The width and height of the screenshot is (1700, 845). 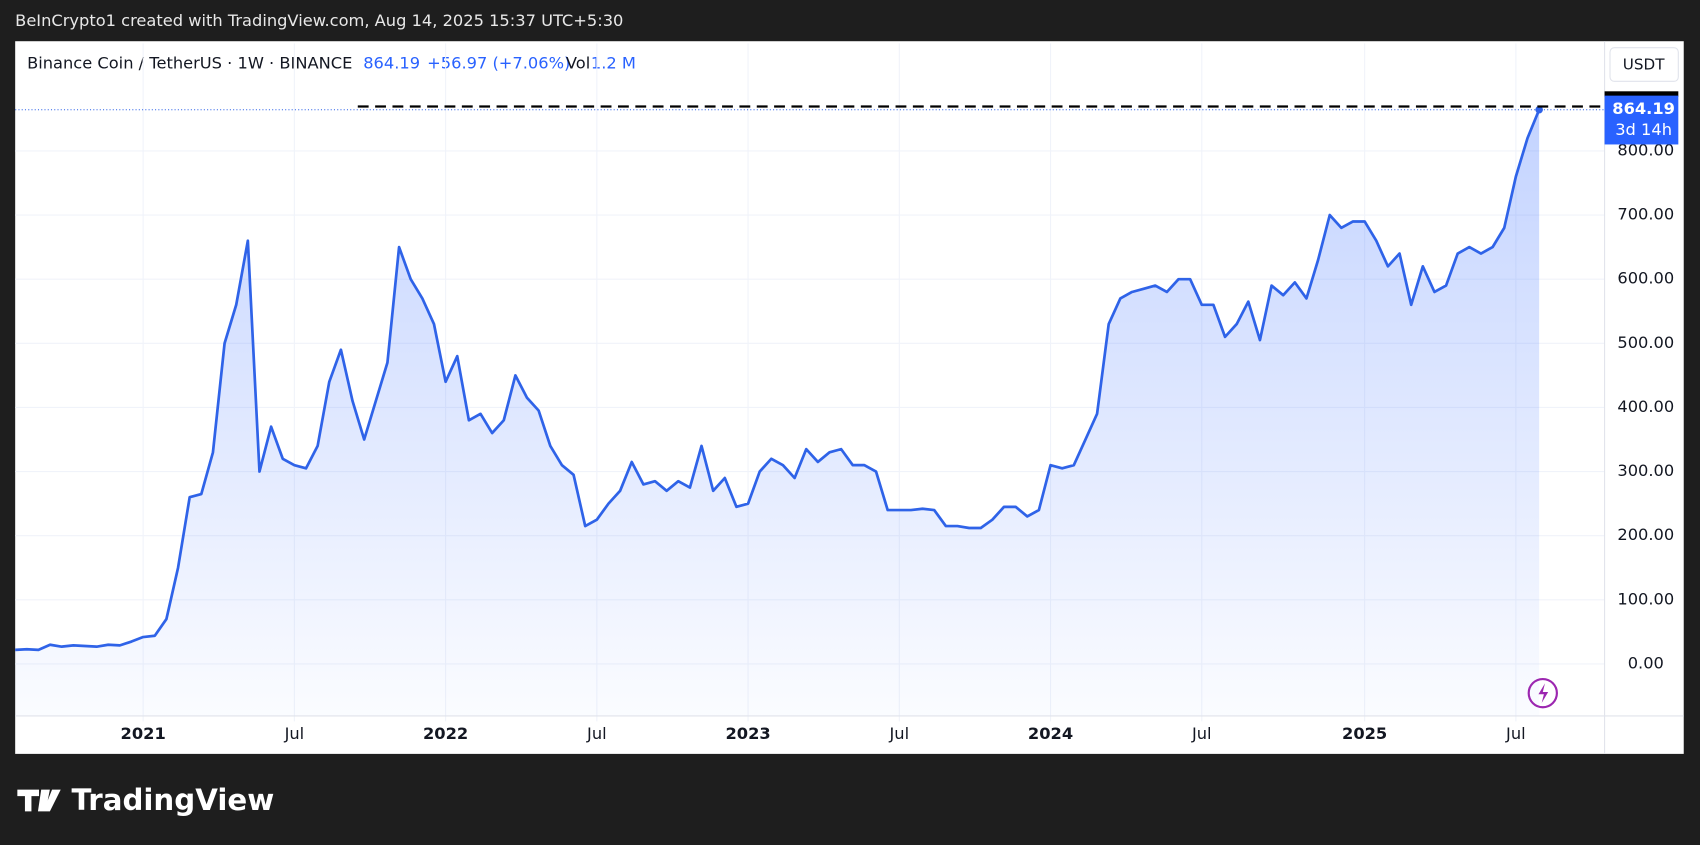 What do you see at coordinates (1645, 342) in the screenshot?
I see `y-tick-label: 500.00` at bounding box center [1645, 342].